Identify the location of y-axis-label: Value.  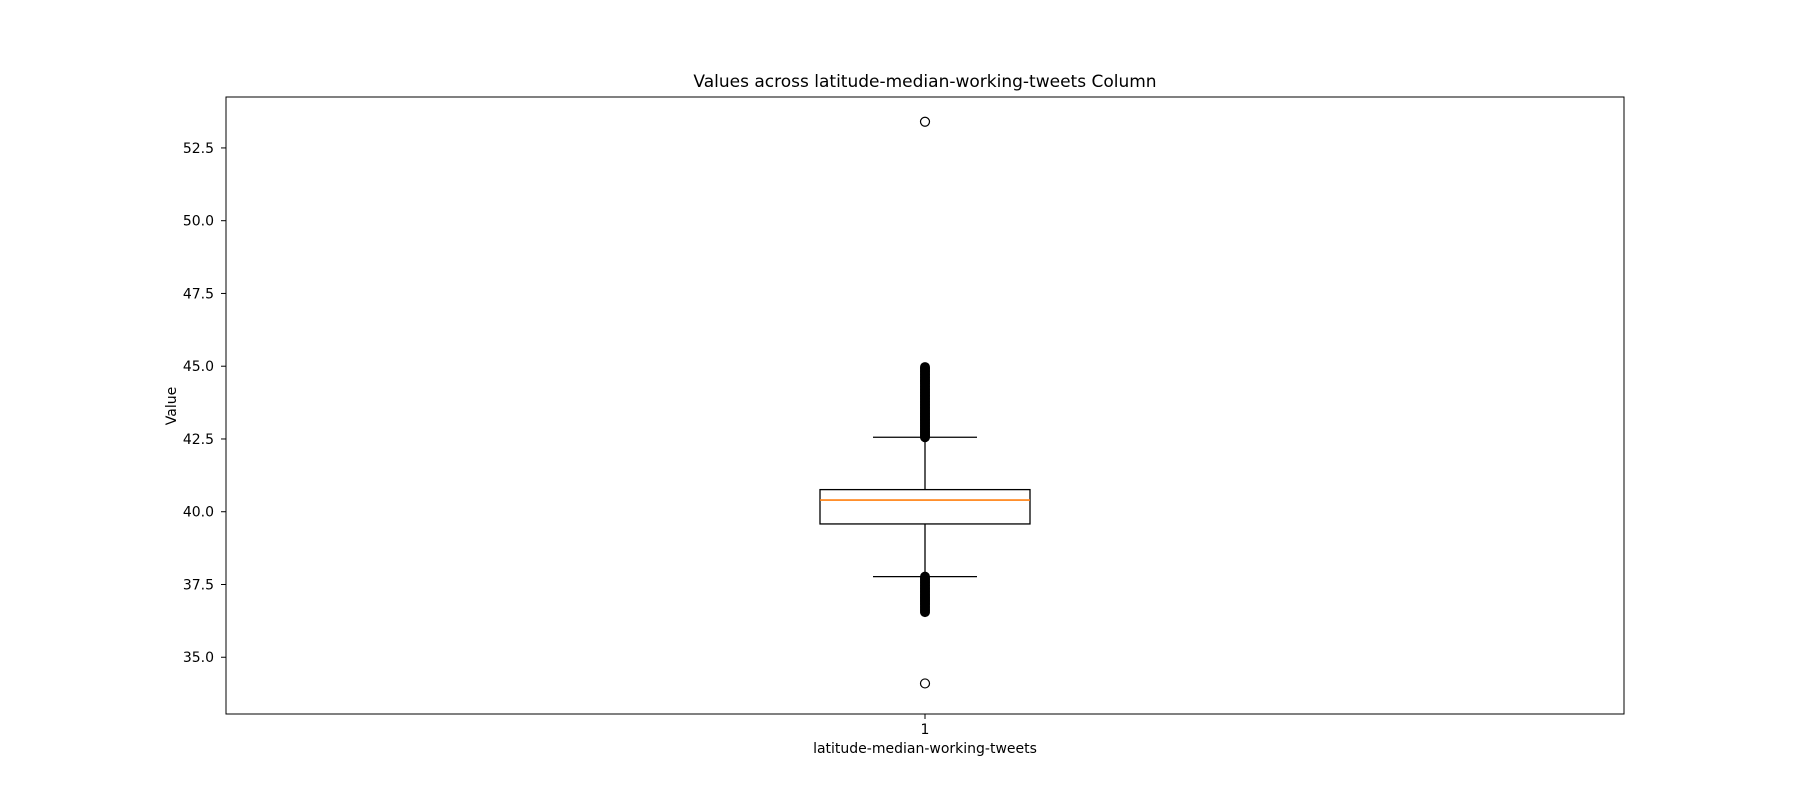
(172, 406).